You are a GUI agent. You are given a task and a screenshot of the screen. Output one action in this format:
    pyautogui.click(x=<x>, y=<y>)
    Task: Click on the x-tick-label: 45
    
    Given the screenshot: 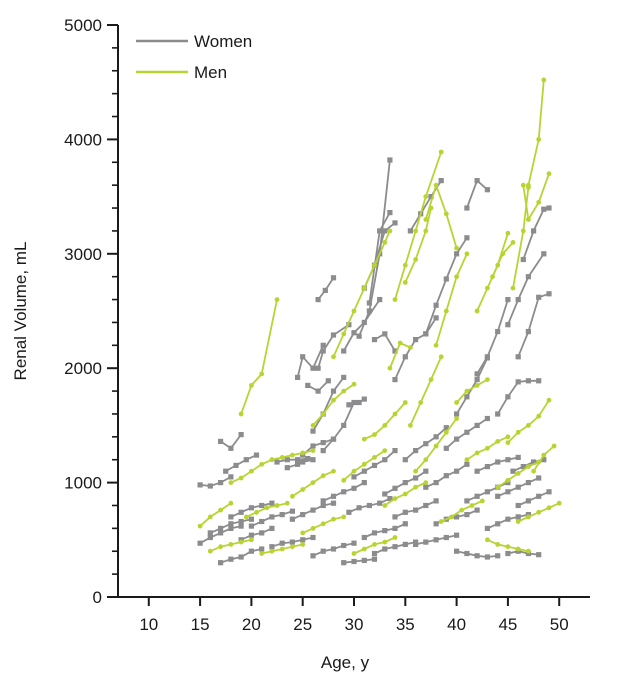 What is the action you would take?
    pyautogui.click(x=507, y=624)
    